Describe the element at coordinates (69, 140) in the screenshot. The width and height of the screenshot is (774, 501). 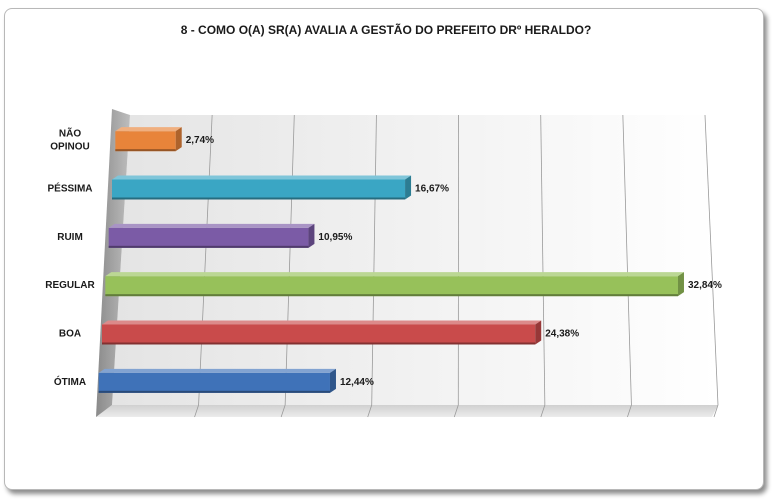
I see `category-label: NÃO OPINOU` at that location.